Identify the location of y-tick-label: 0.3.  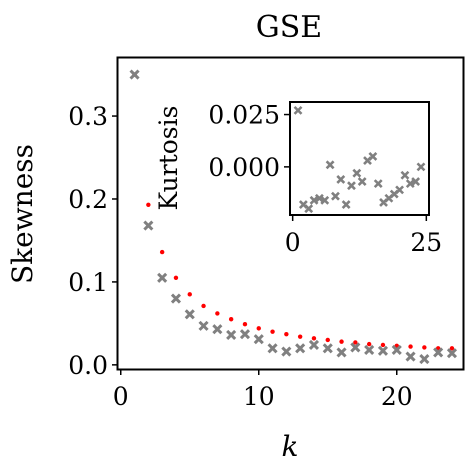
(88, 116).